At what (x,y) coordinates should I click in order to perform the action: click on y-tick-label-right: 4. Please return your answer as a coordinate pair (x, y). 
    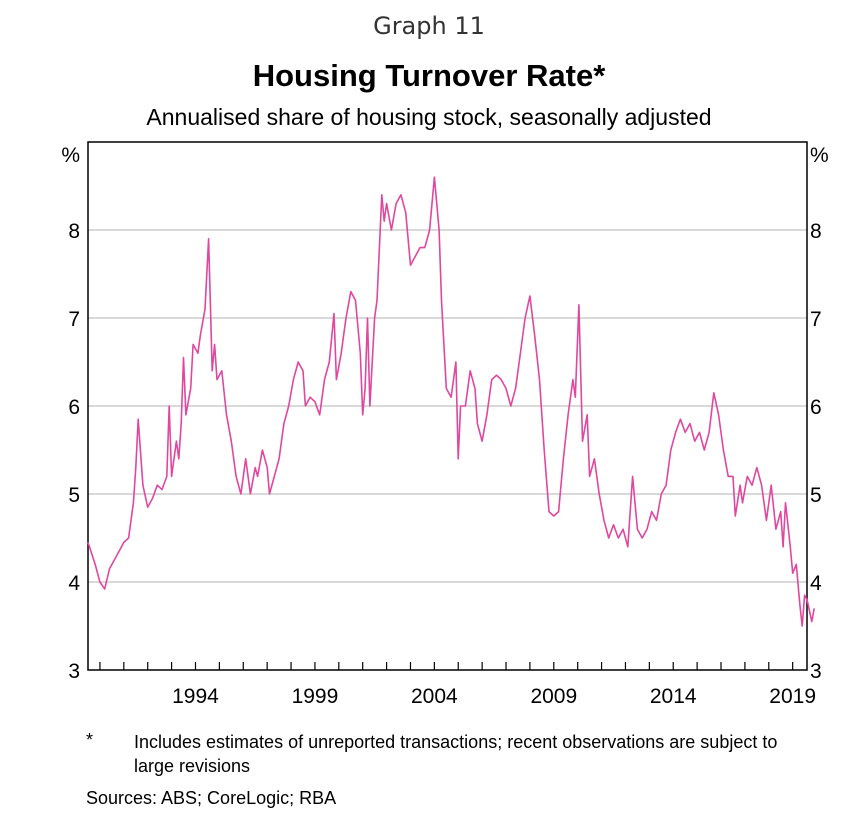
    Looking at the image, I should click on (816, 583).